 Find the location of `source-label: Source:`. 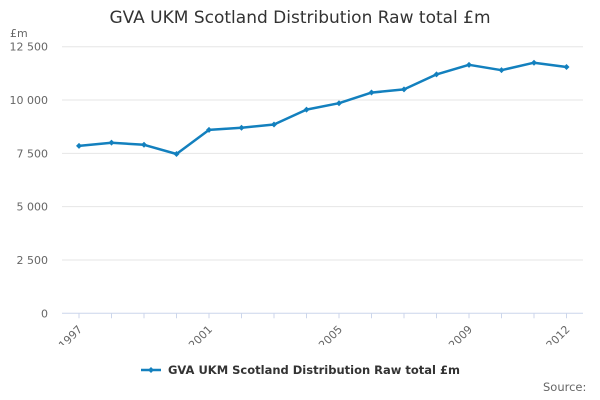

source-label: Source: is located at coordinates (565, 387).